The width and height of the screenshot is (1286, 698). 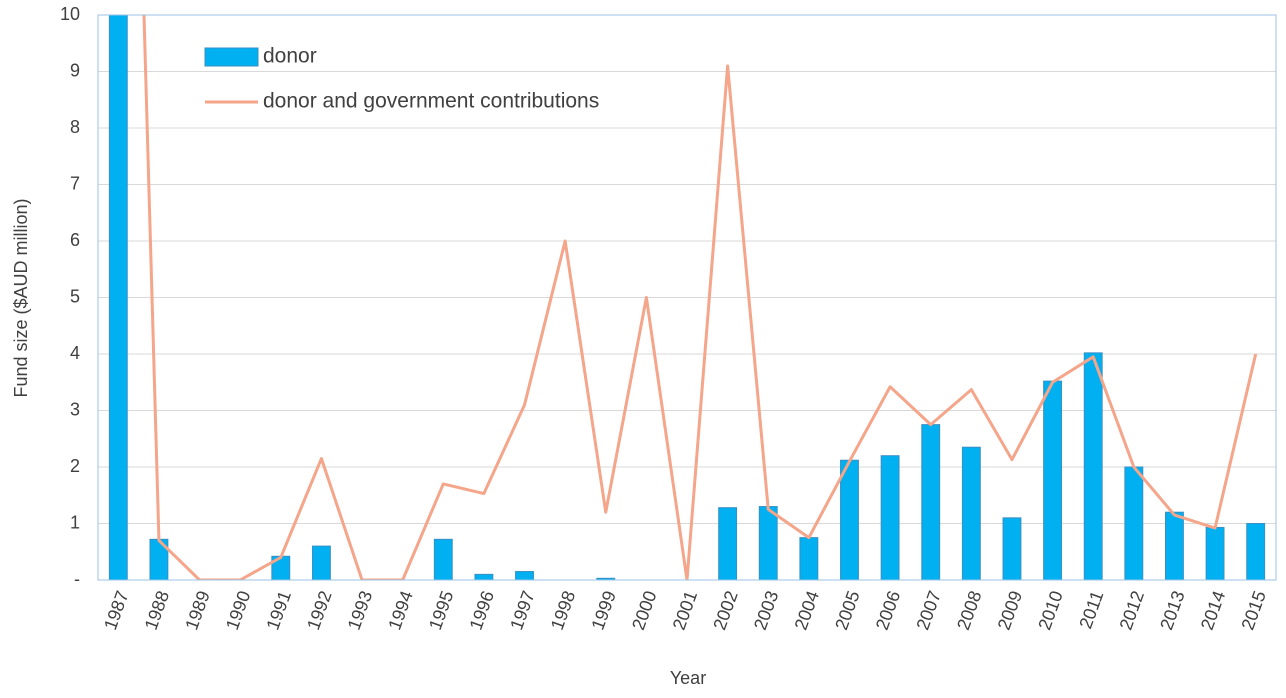 I want to click on x-tick-label: 2006, so click(x=888, y=610).